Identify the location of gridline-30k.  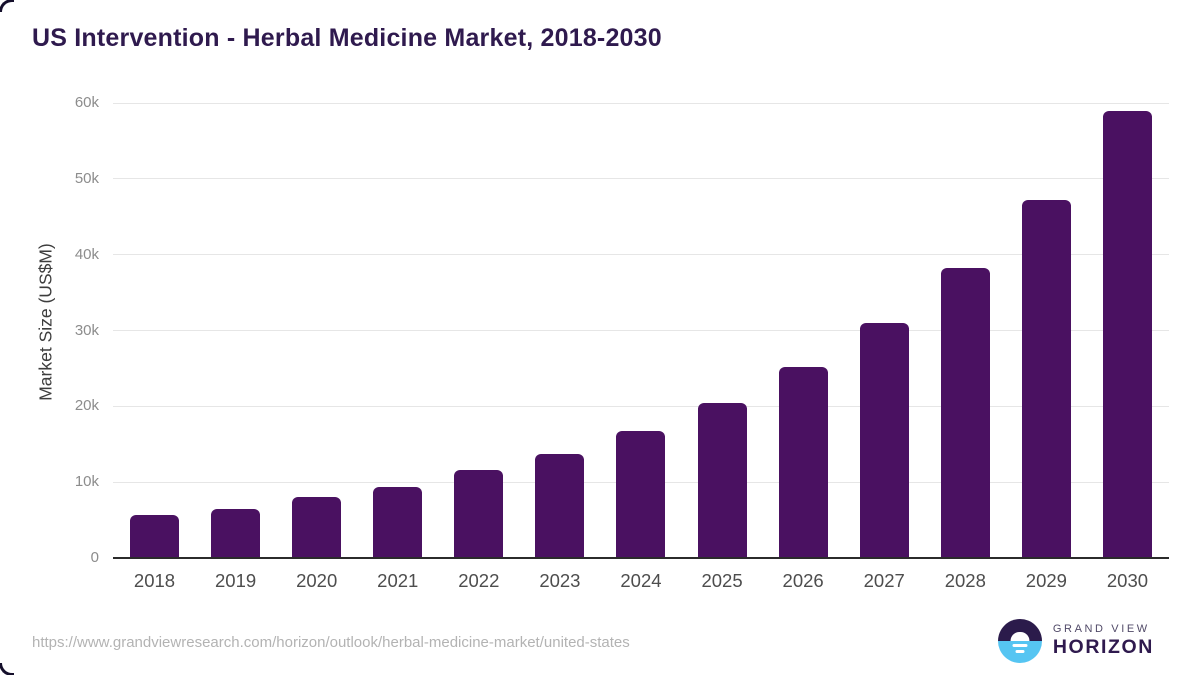
(641, 330).